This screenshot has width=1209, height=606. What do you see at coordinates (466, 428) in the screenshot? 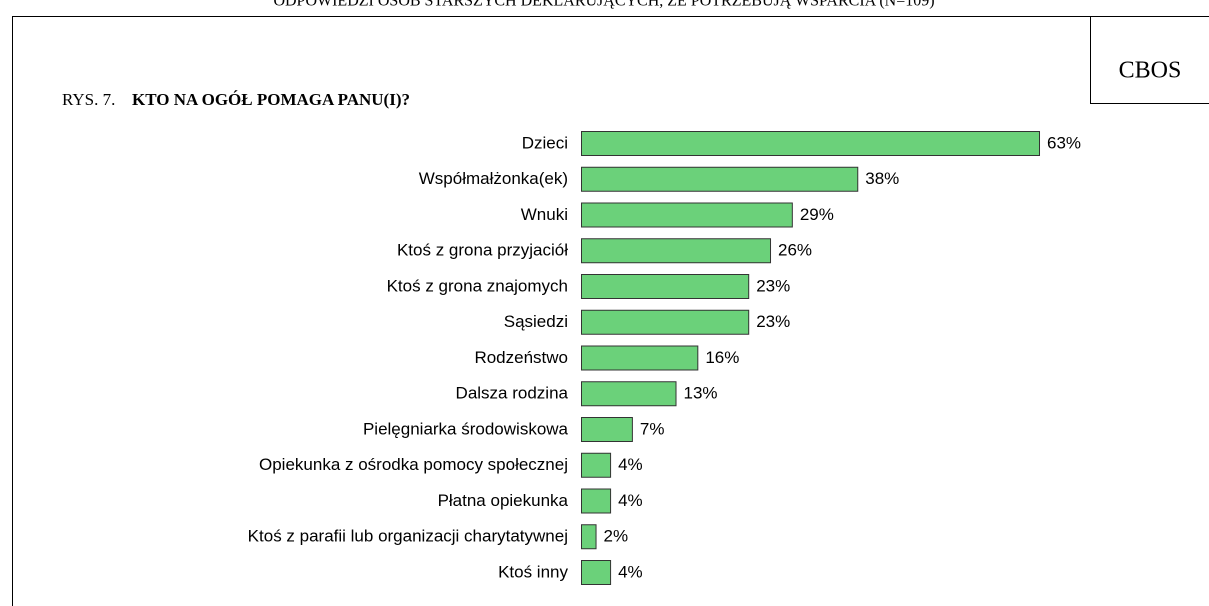
I see `category-label: Pielęgniarka środowiskowa` at bounding box center [466, 428].